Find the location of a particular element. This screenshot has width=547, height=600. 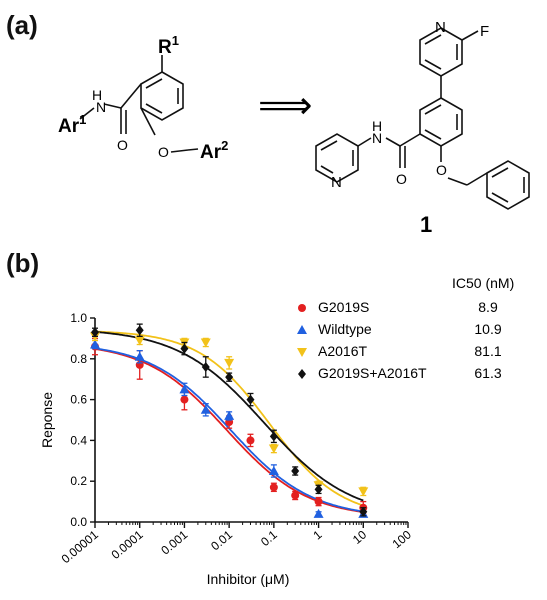

x-tick-label: 1 is located at coordinates (317, 534).